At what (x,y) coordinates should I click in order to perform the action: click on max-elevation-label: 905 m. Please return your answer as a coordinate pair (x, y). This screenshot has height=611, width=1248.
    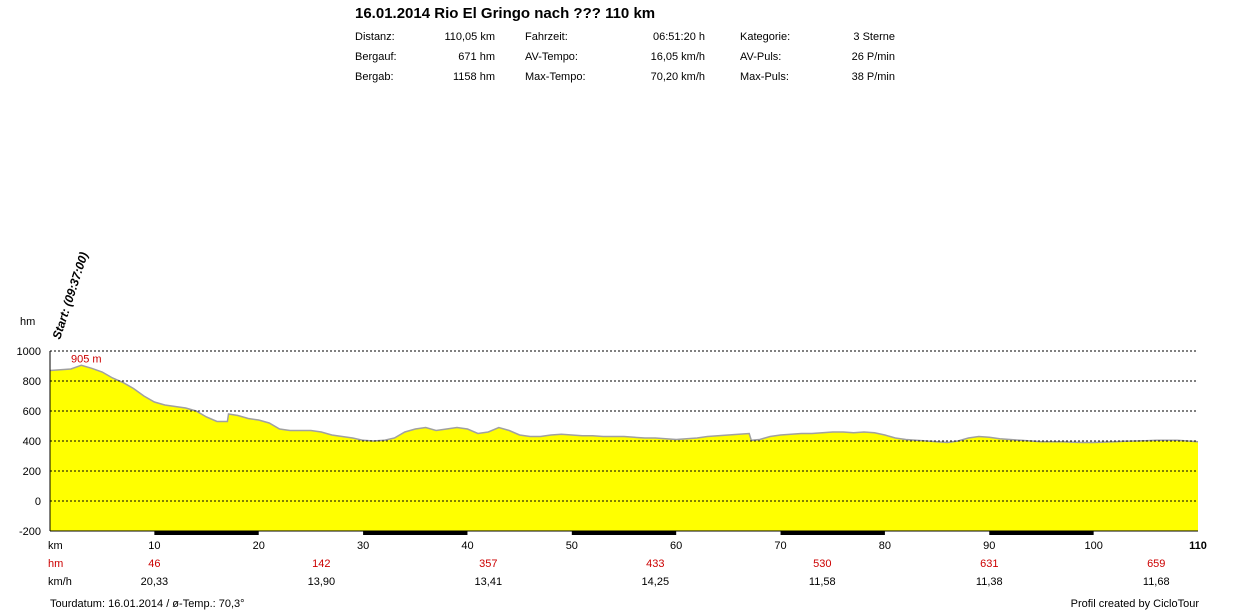
    Looking at the image, I should click on (86, 359).